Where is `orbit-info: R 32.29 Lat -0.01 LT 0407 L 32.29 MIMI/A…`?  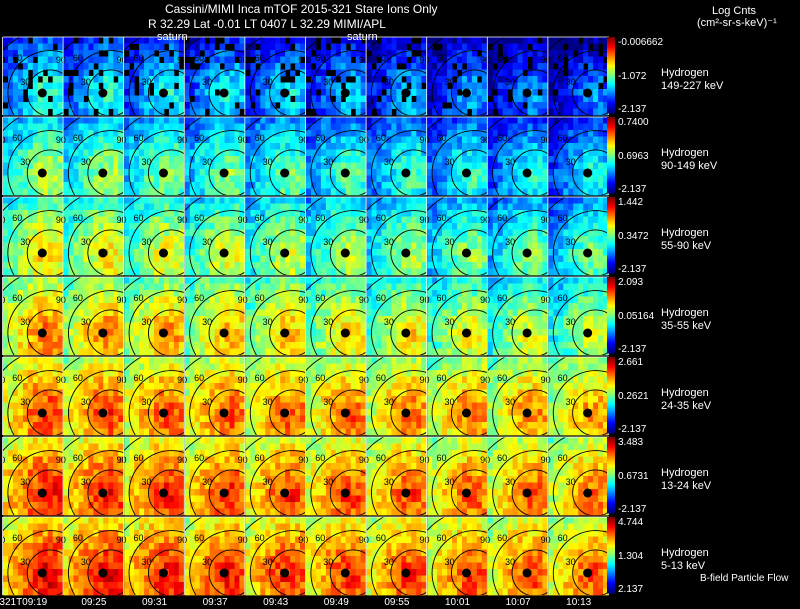
orbit-info: R 32.29 Lat -0.01 LT 0407 L 32.29 MIMI/A… is located at coordinates (267, 24).